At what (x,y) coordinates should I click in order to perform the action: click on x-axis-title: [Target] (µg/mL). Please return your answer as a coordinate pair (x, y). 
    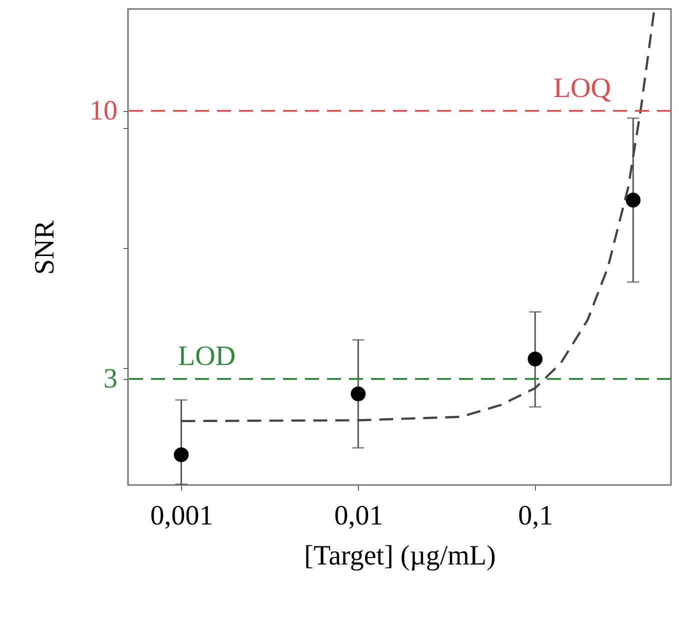
    Looking at the image, I should click on (400, 556).